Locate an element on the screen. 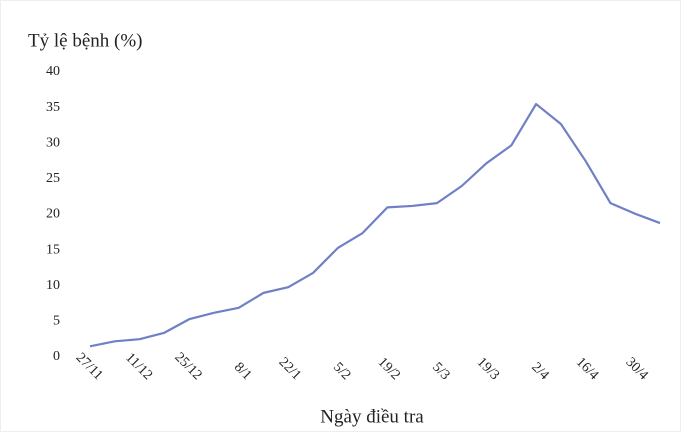 The width and height of the screenshot is (681, 432). y-tick-label: 35 is located at coordinates (53, 107).